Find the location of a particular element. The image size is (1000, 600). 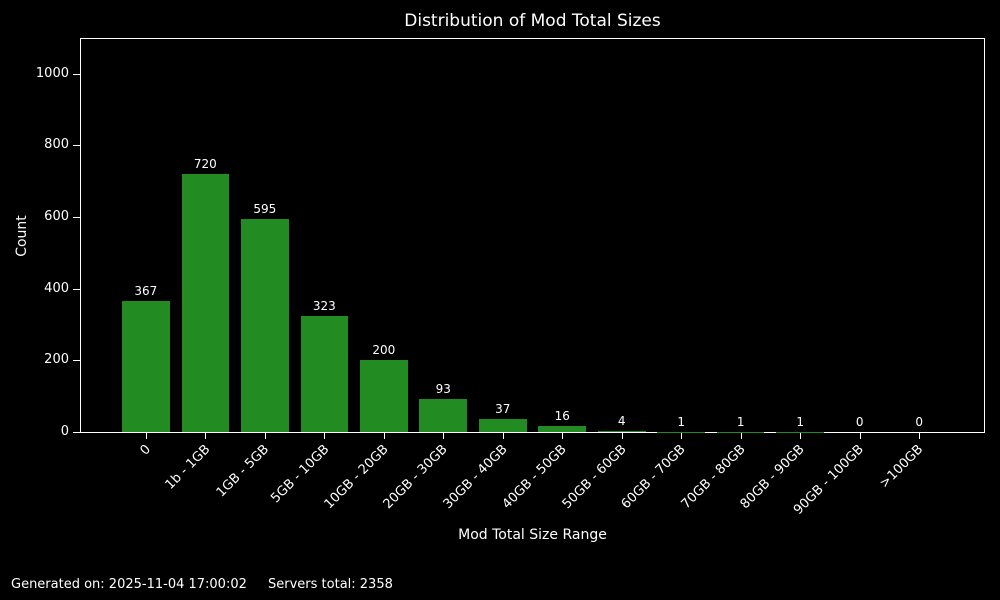

y-tick-label: 800 is located at coordinates (56, 145).